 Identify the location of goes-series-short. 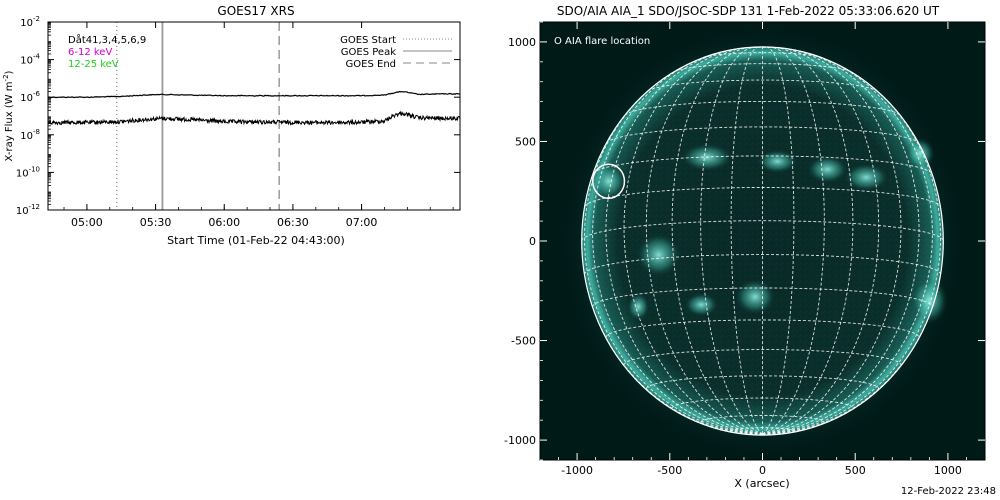
(254, 118).